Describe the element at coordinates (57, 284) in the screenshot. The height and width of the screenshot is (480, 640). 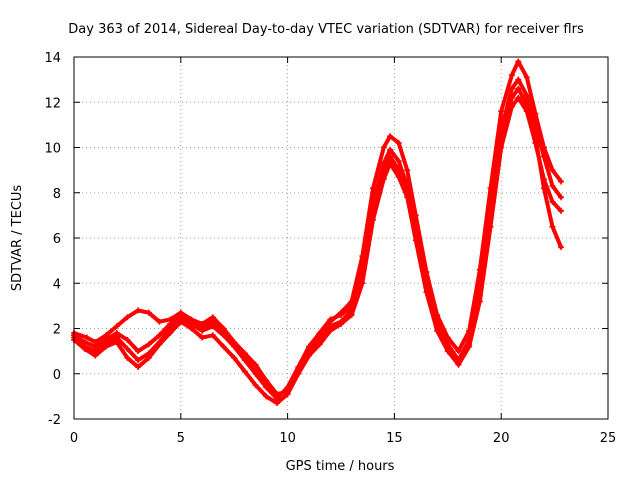
I see `y-tick-label: 4` at that location.